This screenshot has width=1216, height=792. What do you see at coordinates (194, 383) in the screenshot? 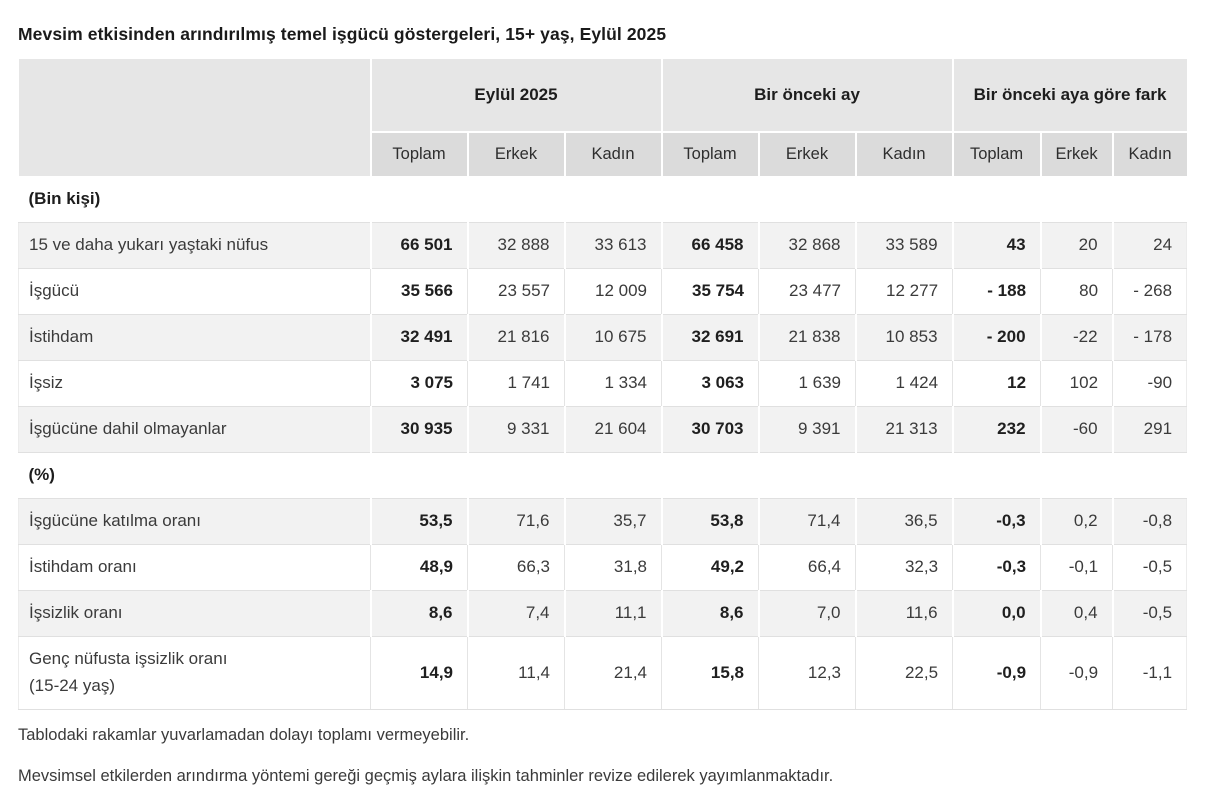
I see `row-label: İşsiz` at bounding box center [194, 383].